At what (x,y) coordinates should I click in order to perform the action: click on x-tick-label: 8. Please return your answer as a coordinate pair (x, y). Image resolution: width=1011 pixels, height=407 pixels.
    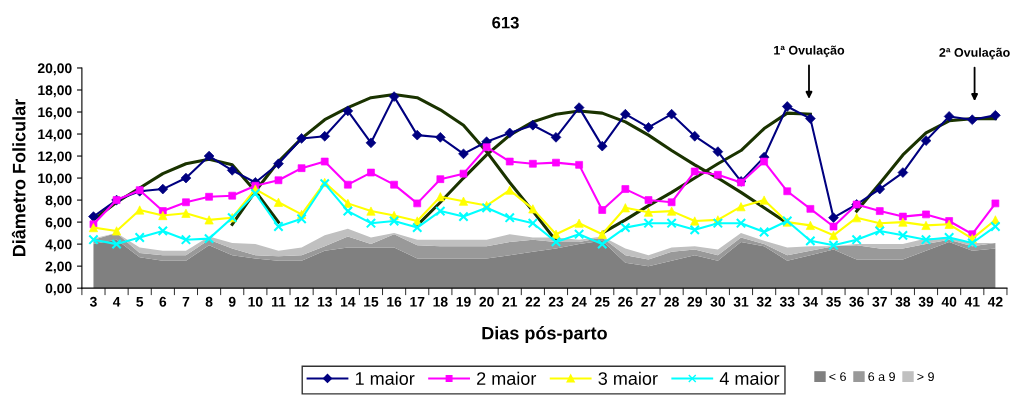
    Looking at the image, I should click on (209, 301).